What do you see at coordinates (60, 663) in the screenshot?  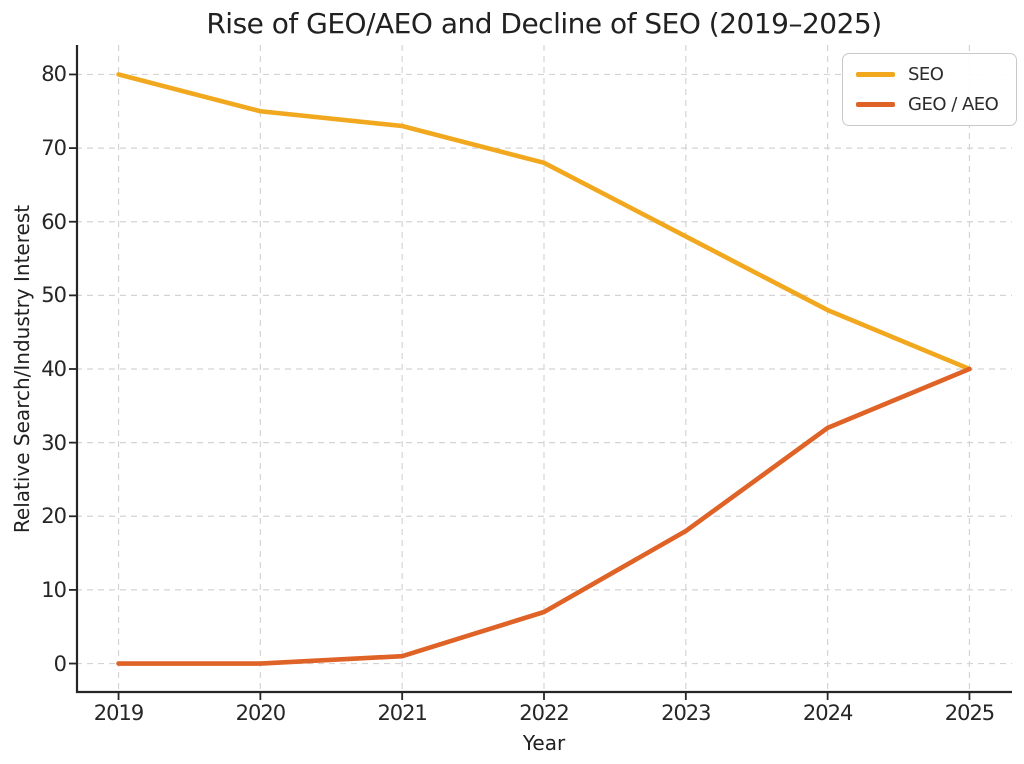 I see `y-tick-label: 0` at bounding box center [60, 663].